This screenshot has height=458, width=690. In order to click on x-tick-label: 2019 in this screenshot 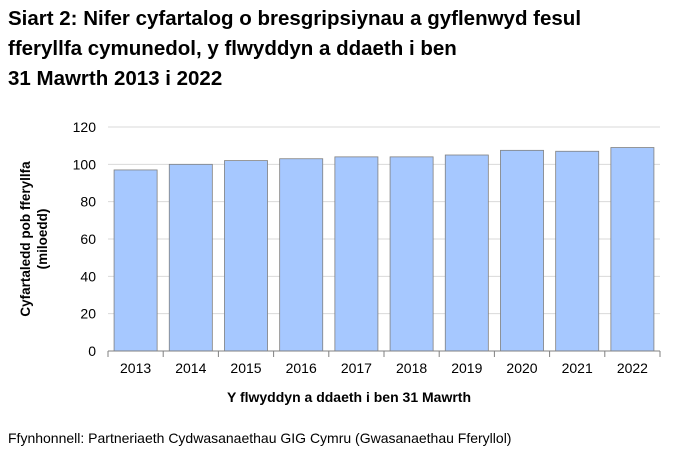, I will do `click(466, 368)`.